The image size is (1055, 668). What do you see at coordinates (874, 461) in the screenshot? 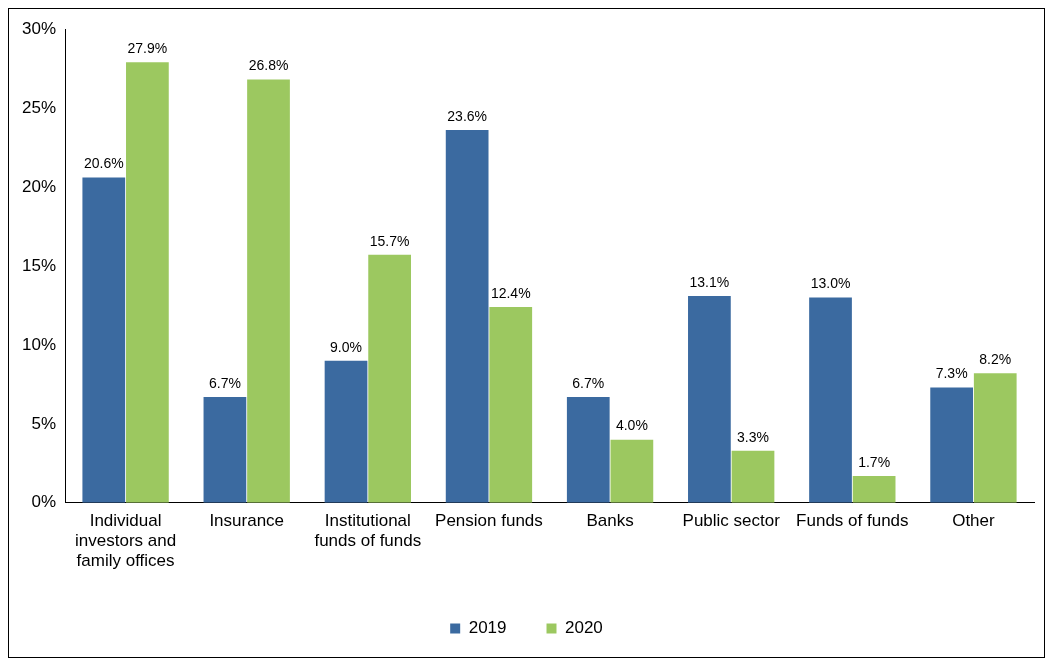
I see `data-label: 1.7%` at bounding box center [874, 461].